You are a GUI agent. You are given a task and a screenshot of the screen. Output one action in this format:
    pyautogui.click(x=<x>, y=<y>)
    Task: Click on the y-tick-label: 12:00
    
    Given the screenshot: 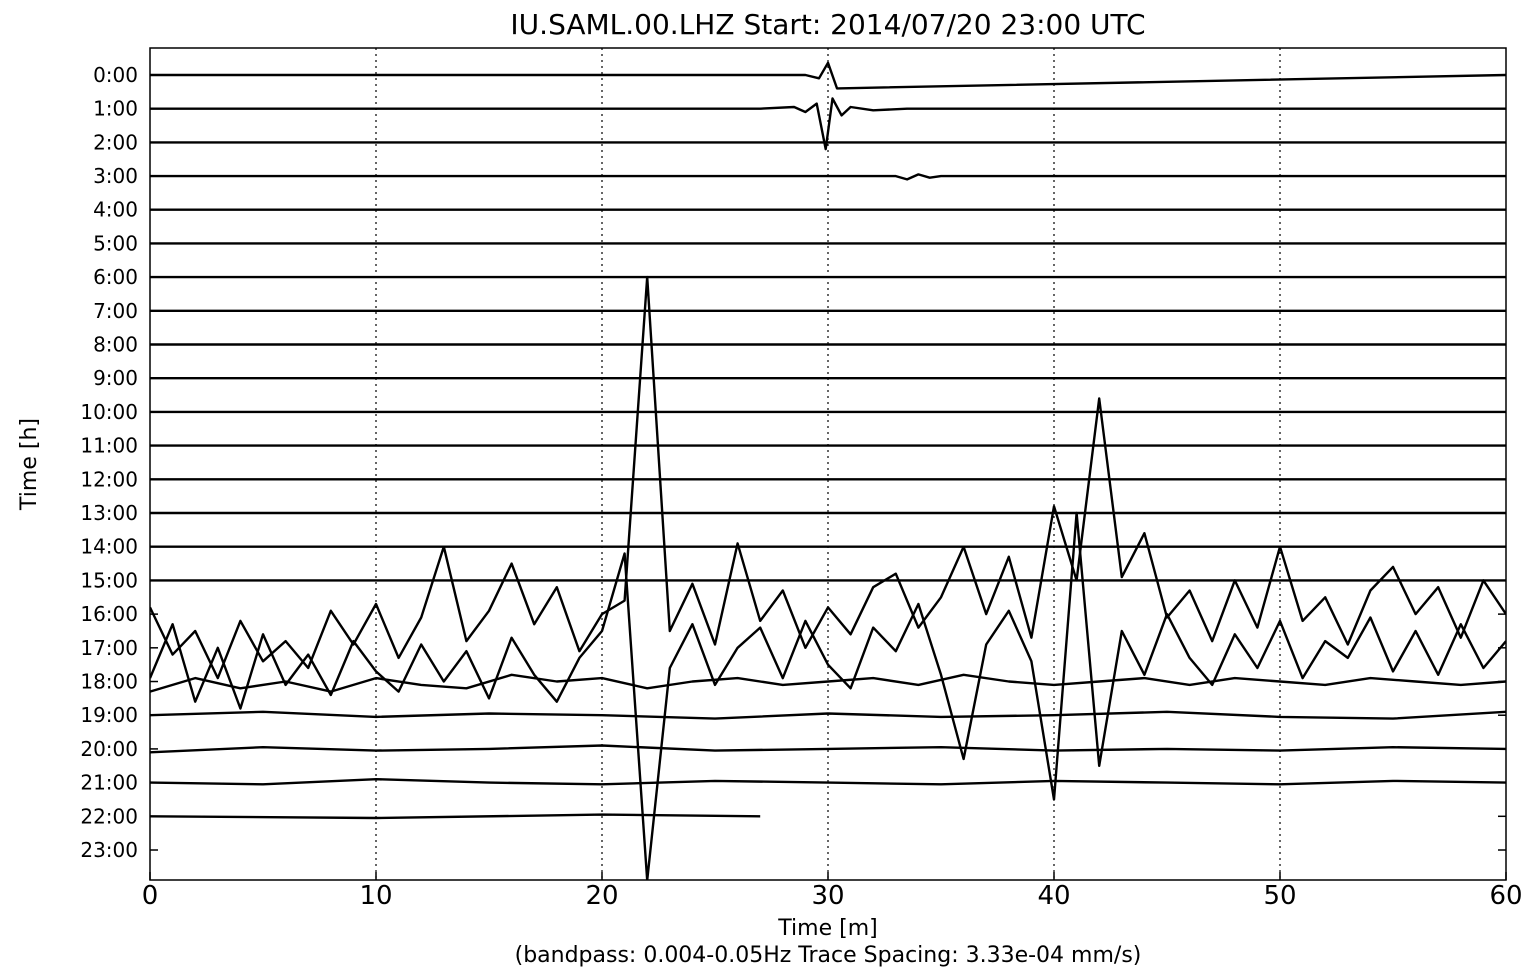 What is the action you would take?
    pyautogui.click(x=109, y=479)
    